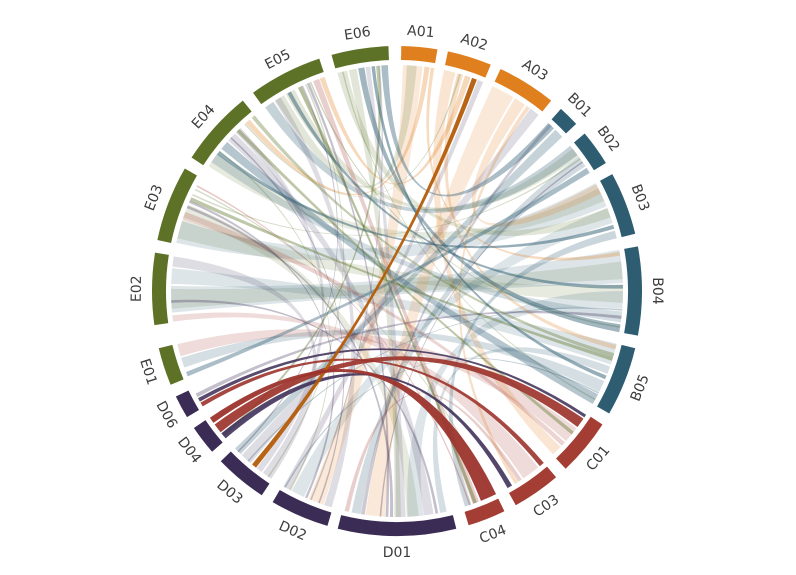 The width and height of the screenshot is (796, 575). I want to click on ribbon-A01-D02, so click(365, 285).